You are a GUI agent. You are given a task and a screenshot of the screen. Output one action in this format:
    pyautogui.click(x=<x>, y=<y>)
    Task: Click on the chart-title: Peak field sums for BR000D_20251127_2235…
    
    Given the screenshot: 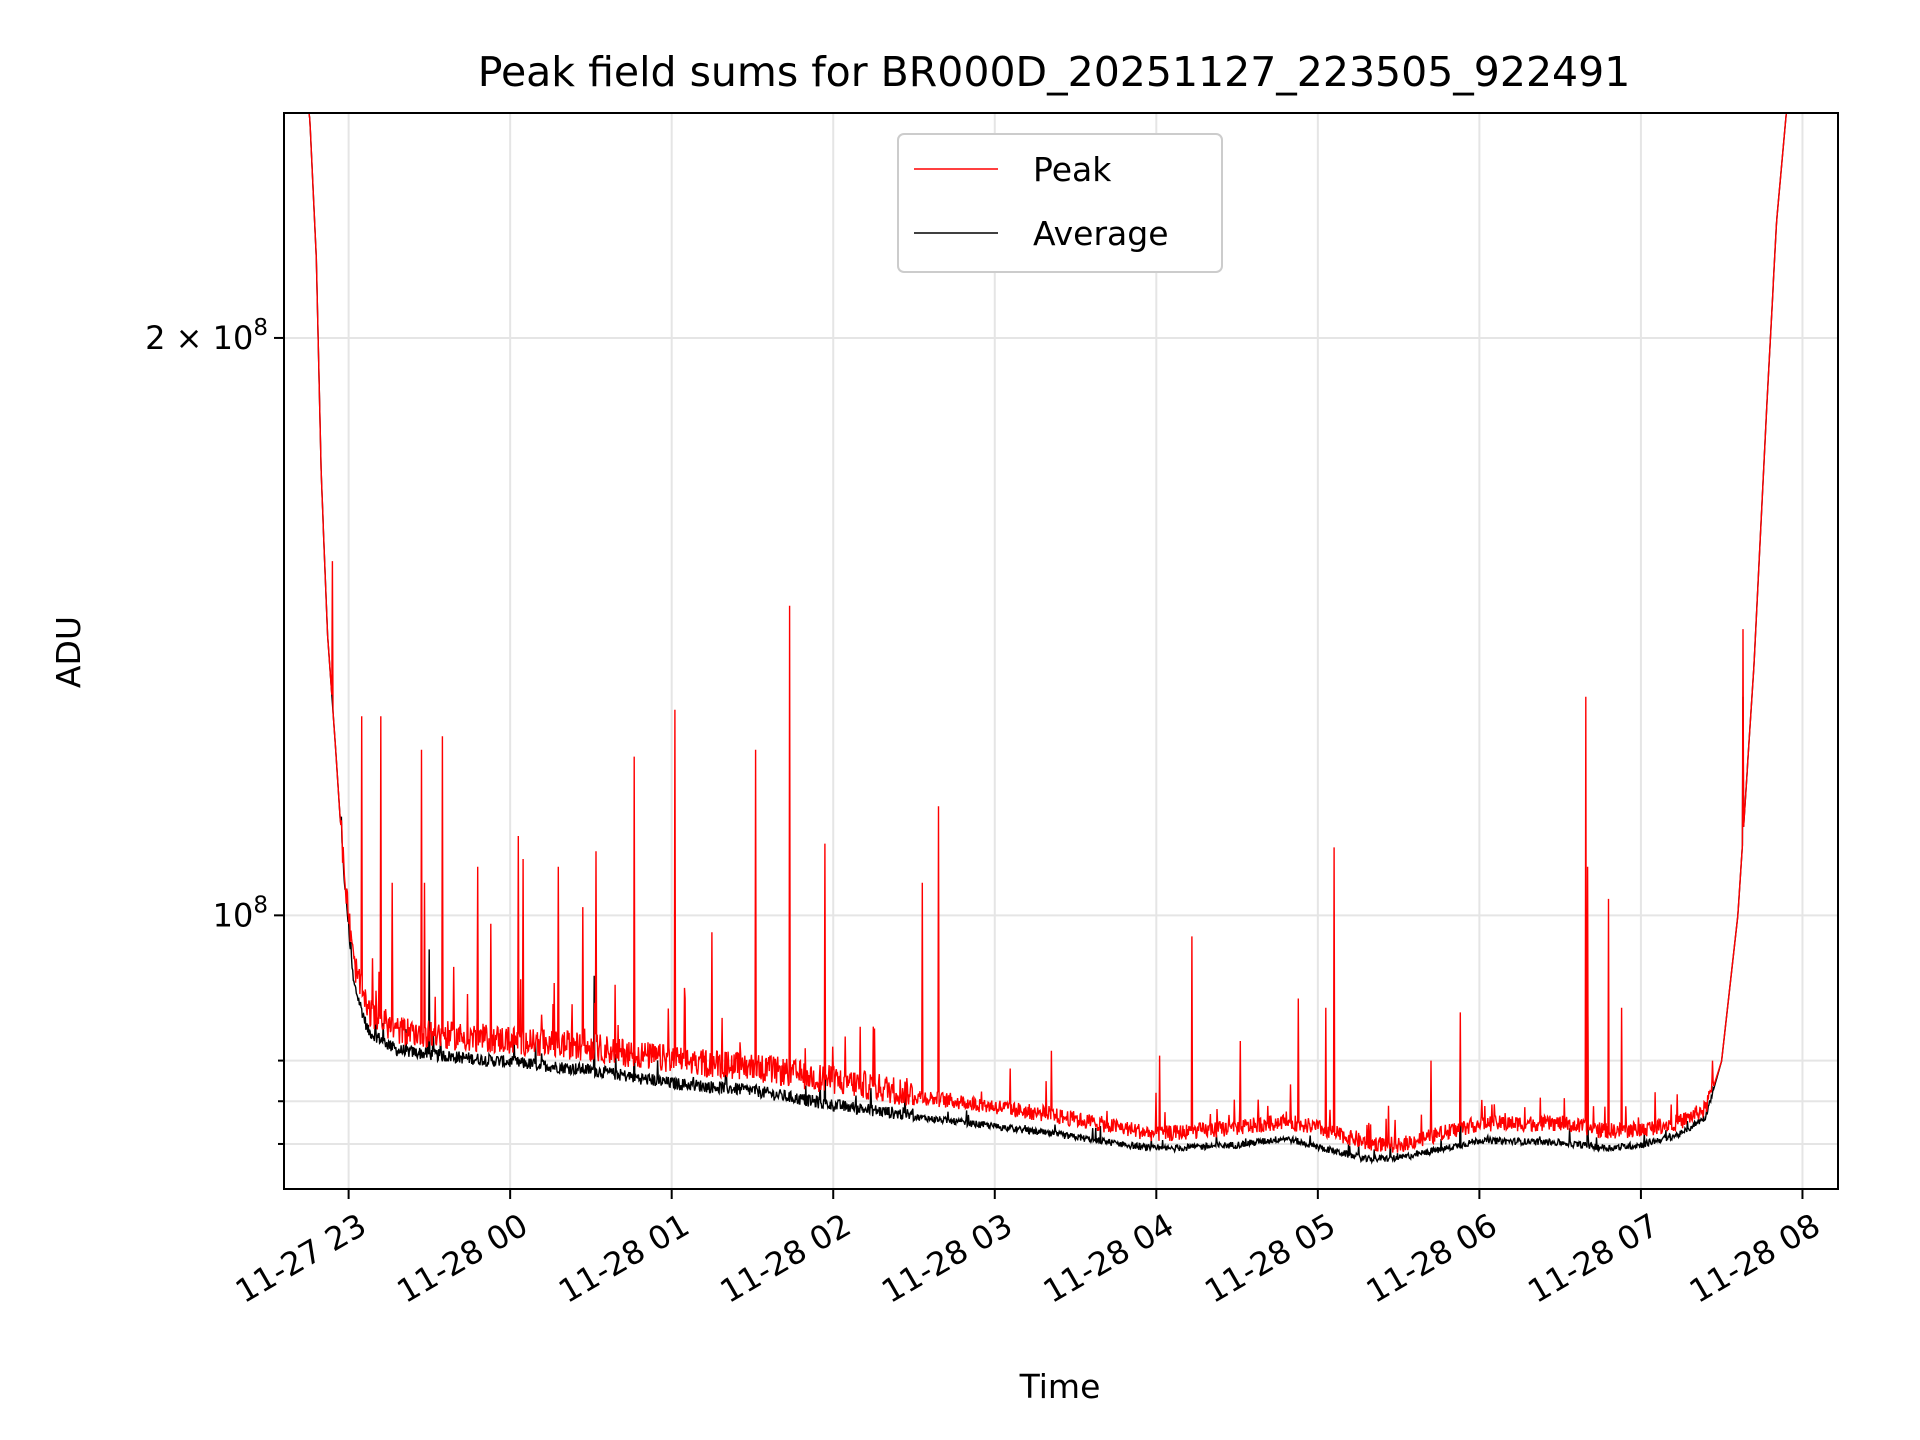 What is the action you would take?
    pyautogui.click(x=1054, y=72)
    